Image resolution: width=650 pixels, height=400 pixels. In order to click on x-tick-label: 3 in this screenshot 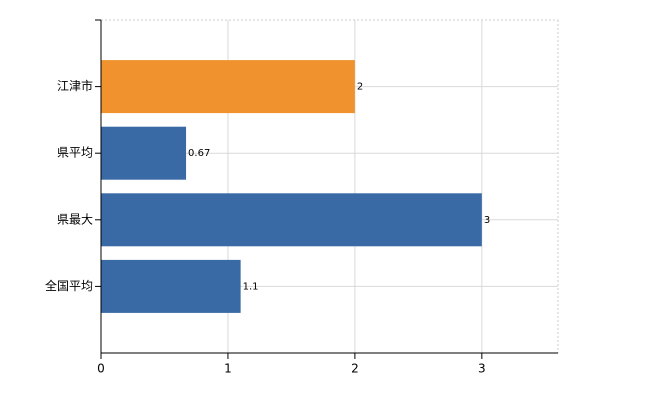, I will do `click(482, 369)`.